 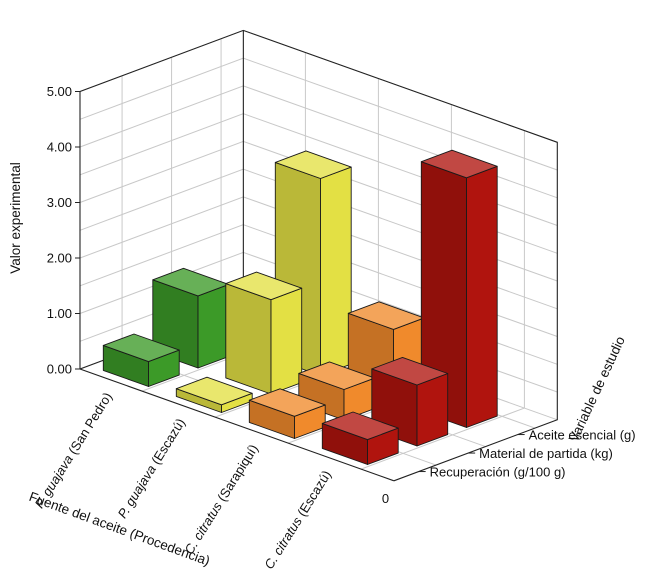 I want to click on category-place: (San Pedro), so click(x=89, y=425).